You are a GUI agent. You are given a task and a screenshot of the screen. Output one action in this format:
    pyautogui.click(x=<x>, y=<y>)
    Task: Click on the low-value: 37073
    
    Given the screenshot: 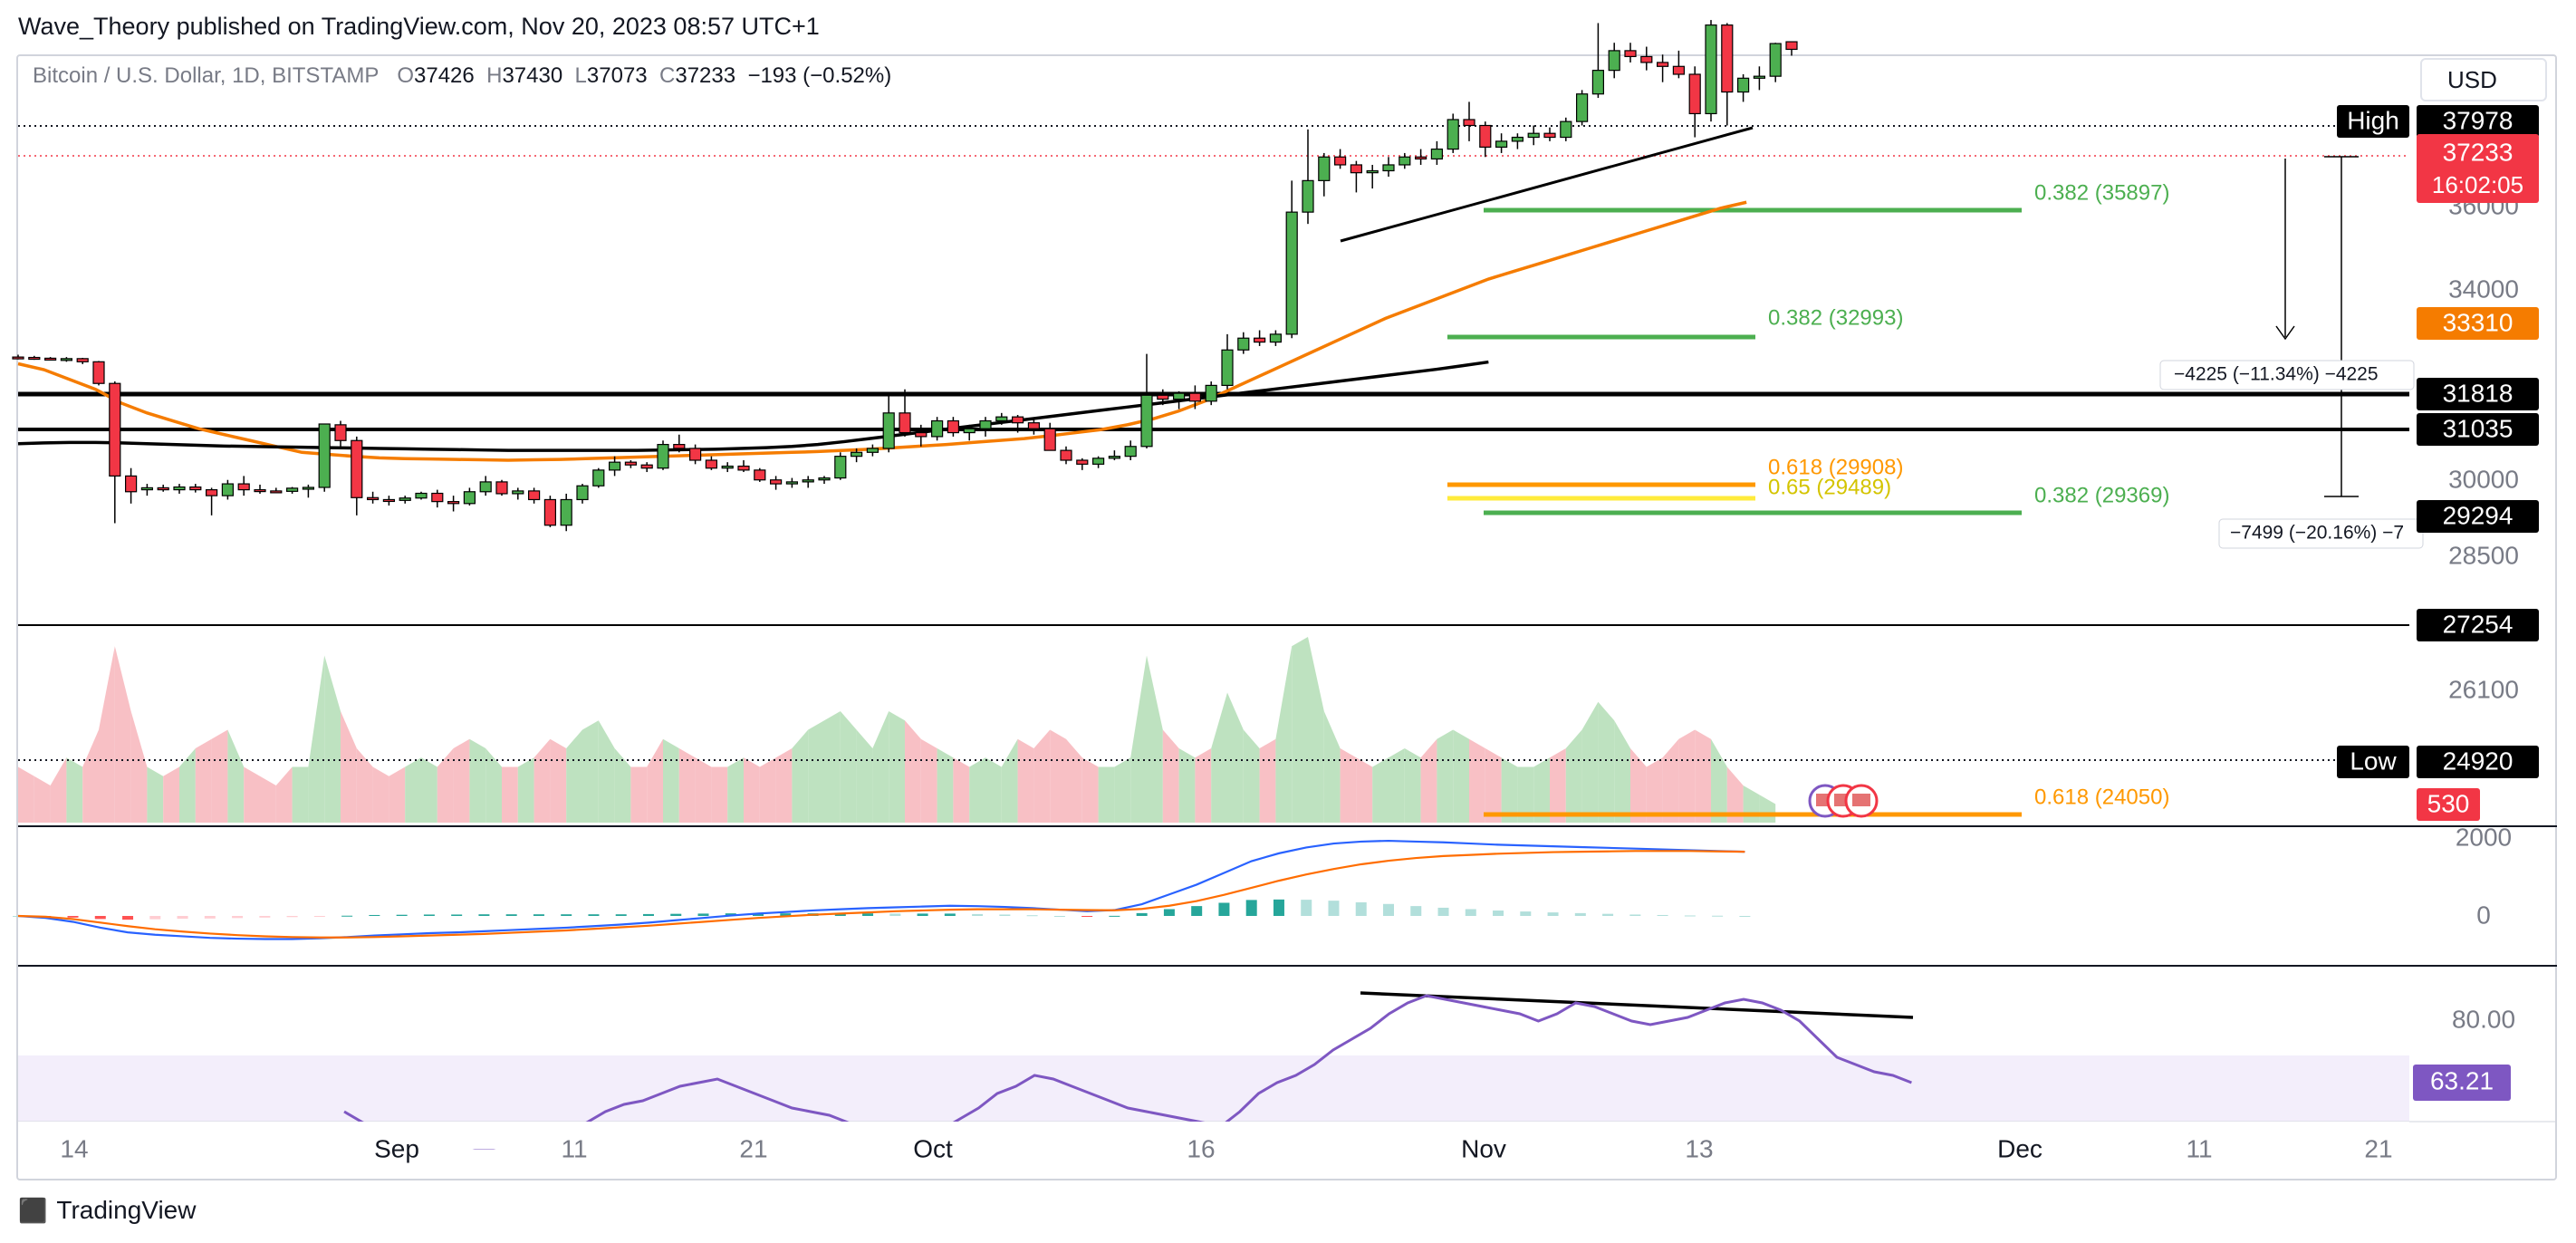 What is the action you would take?
    pyautogui.click(x=617, y=75)
    